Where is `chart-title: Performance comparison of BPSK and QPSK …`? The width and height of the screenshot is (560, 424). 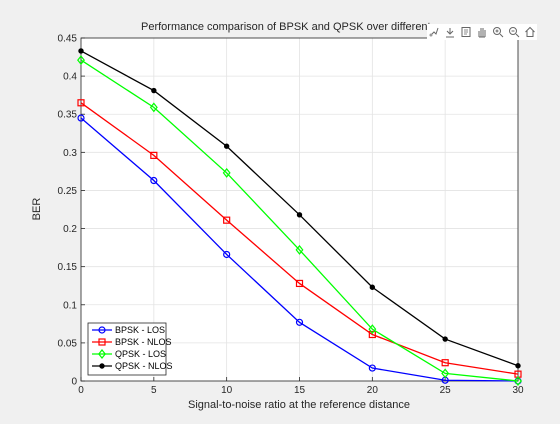 chart-title: Performance comparison of BPSK and QPSK … is located at coordinates (290, 27).